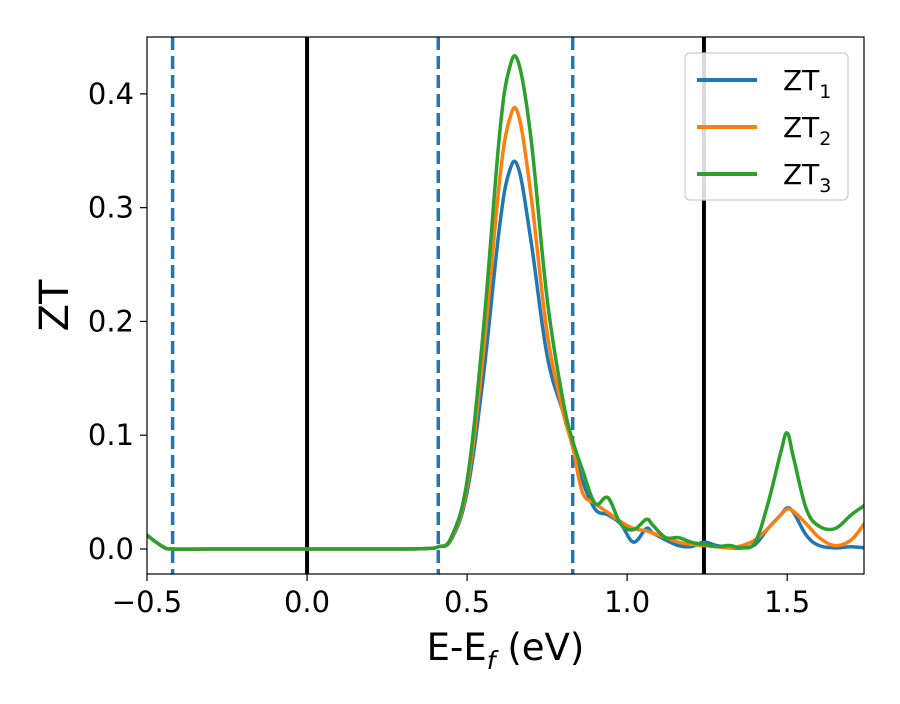 The width and height of the screenshot is (900, 704). Describe the element at coordinates (111, 94) in the screenshot. I see `y-tick-label: 0.4` at that location.